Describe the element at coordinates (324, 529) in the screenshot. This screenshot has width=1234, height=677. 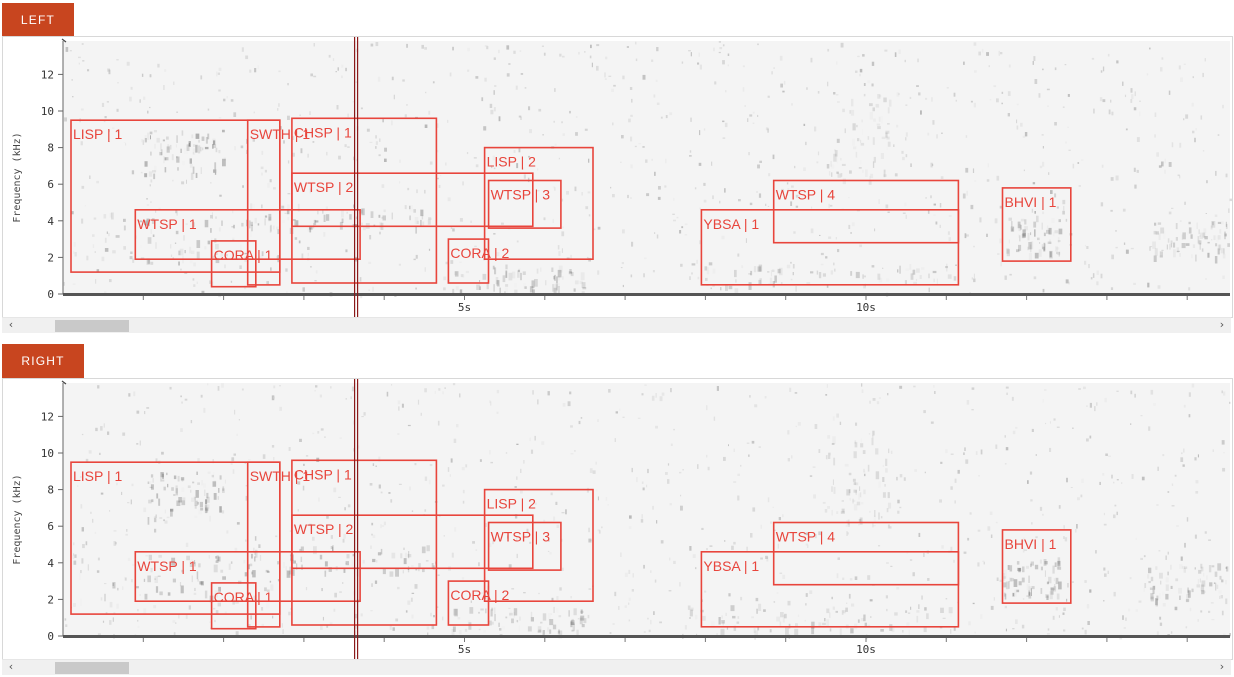
I see `annotation-label: WTSP | 2` at that location.